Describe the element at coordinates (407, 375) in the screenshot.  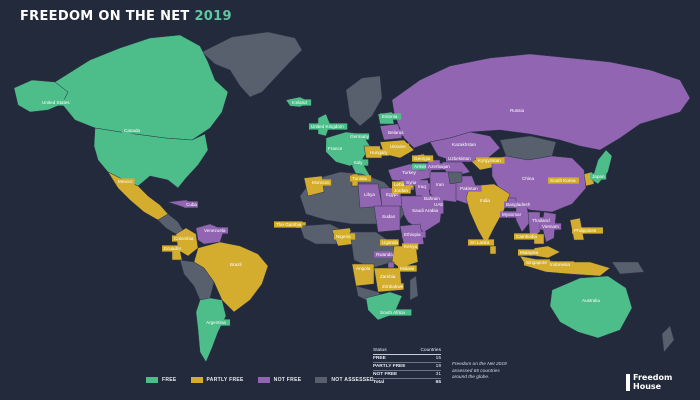
I see `stats-row-not-free: NOT FREE 31` at that location.